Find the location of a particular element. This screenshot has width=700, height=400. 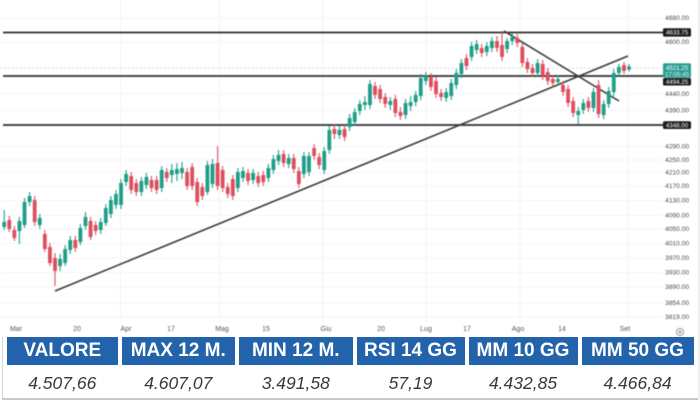

svg-text: 4633.75 is located at coordinates (677, 33).